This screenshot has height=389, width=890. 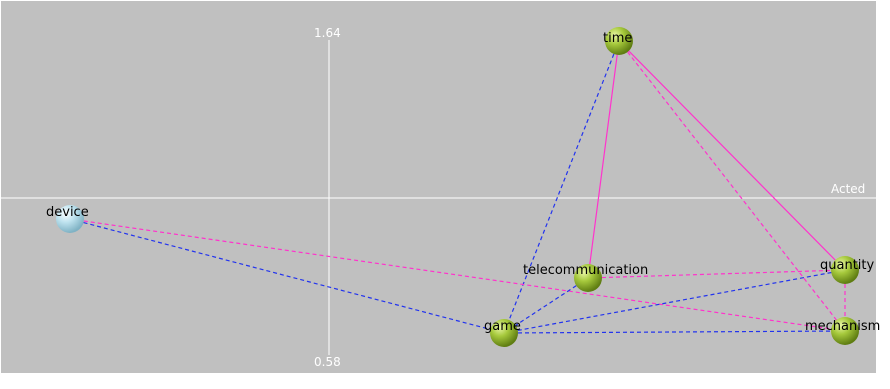 What do you see at coordinates (287, 276) in the screenshot?
I see `edge-device-game` at bounding box center [287, 276].